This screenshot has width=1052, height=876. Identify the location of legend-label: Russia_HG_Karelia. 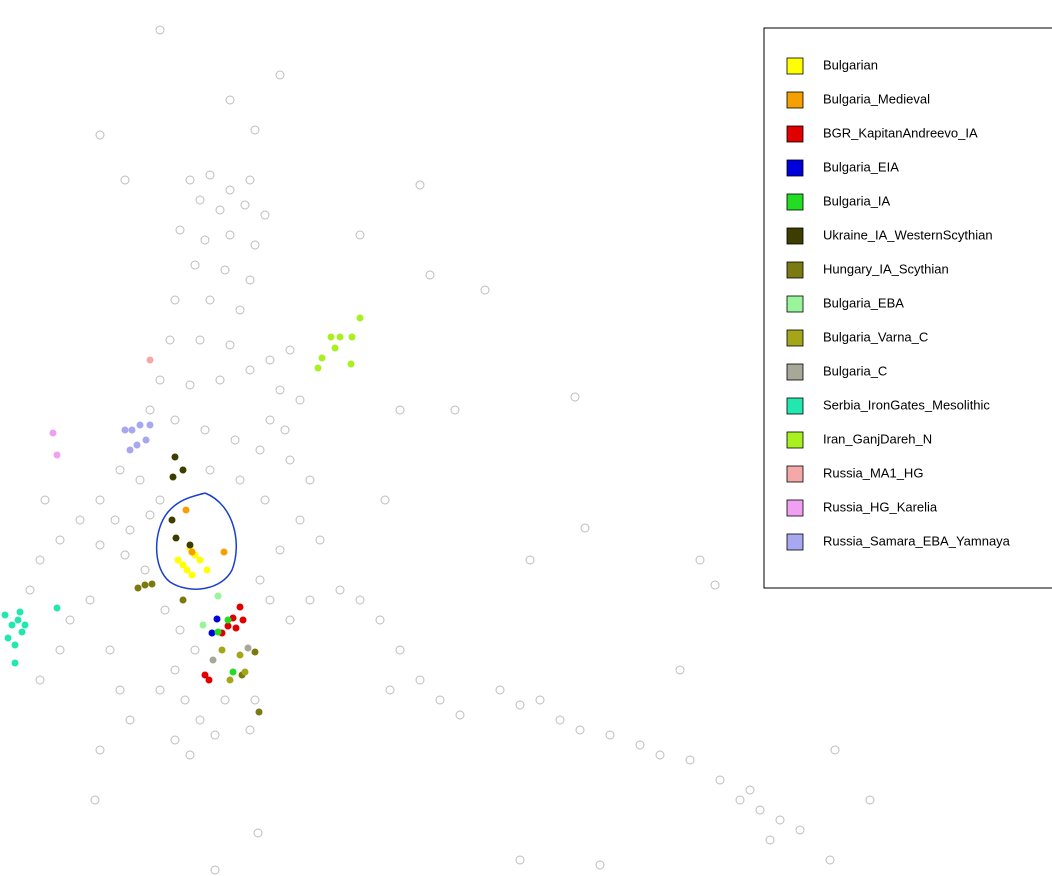
(880, 506).